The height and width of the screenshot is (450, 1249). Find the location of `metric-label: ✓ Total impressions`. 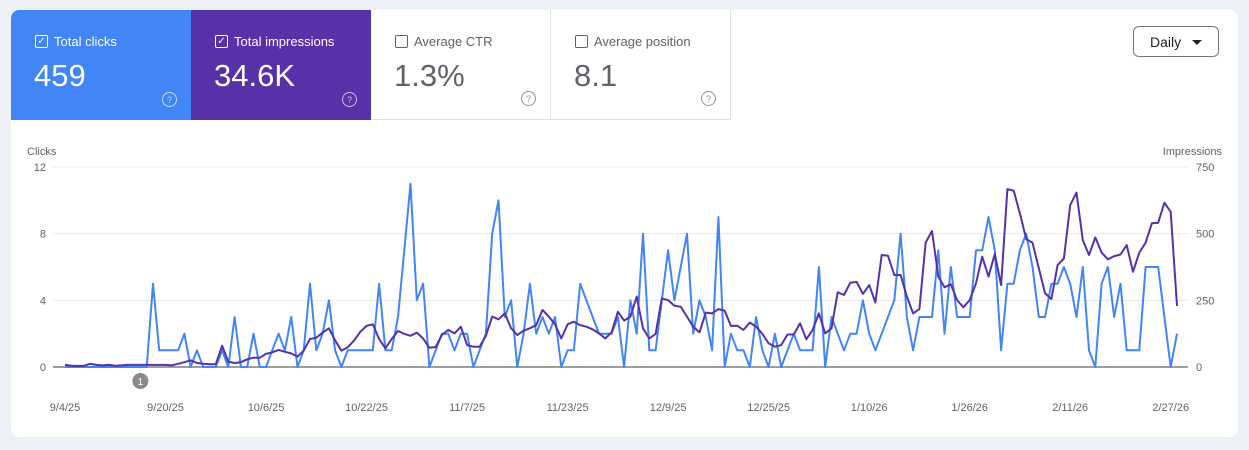

metric-label: ✓ Total impressions is located at coordinates (274, 41).